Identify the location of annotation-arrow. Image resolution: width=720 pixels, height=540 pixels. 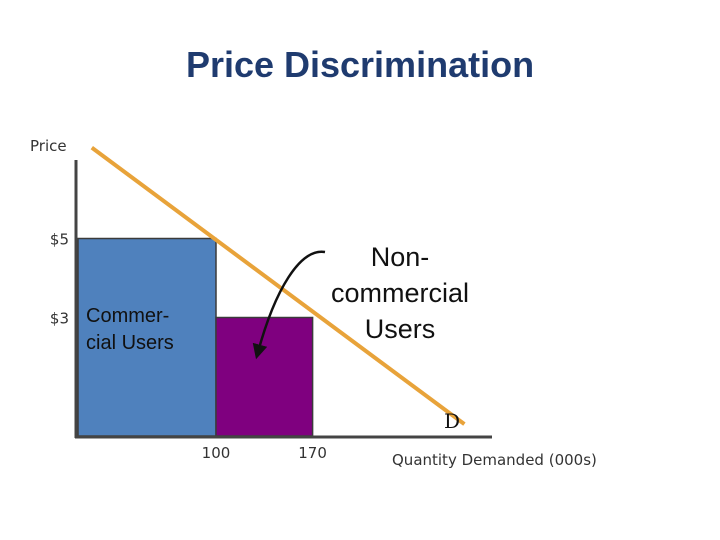
(289, 305).